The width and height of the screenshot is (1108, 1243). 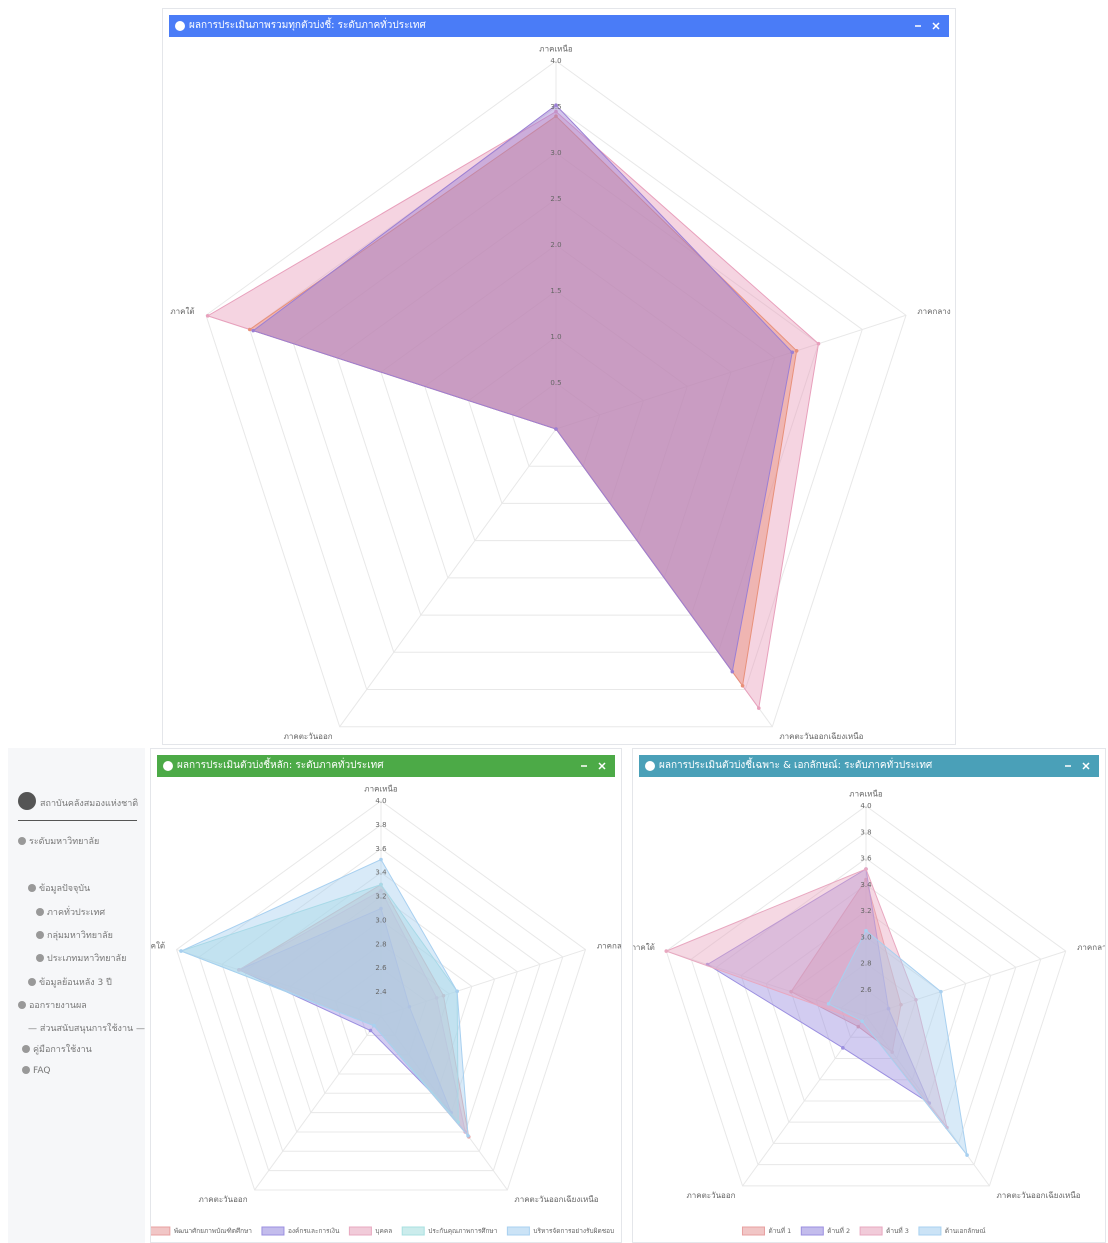 What do you see at coordinates (884, 1231) in the screenshot?
I see `legend-item: ด้านที่ 3` at bounding box center [884, 1231].